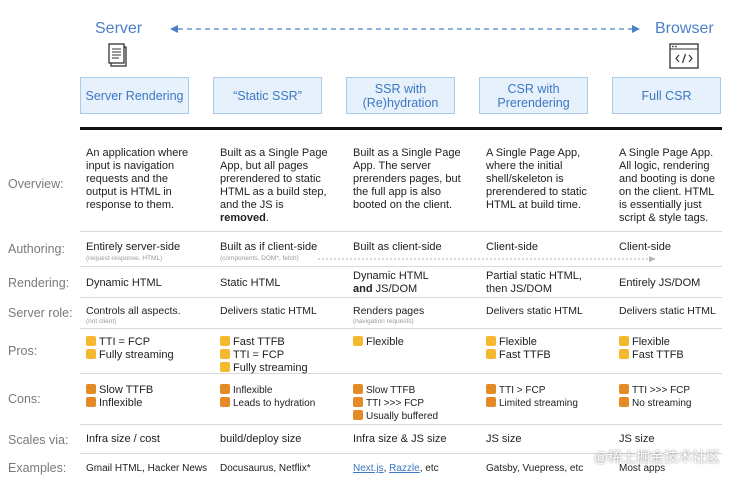  I want to click on con-item: Limited streaming, so click(532, 403).